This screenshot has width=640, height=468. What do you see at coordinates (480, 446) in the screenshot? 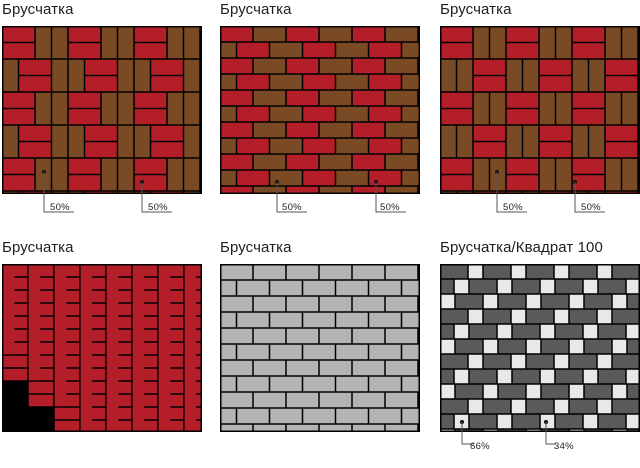
I see `percentage-label: 66%` at bounding box center [480, 446].